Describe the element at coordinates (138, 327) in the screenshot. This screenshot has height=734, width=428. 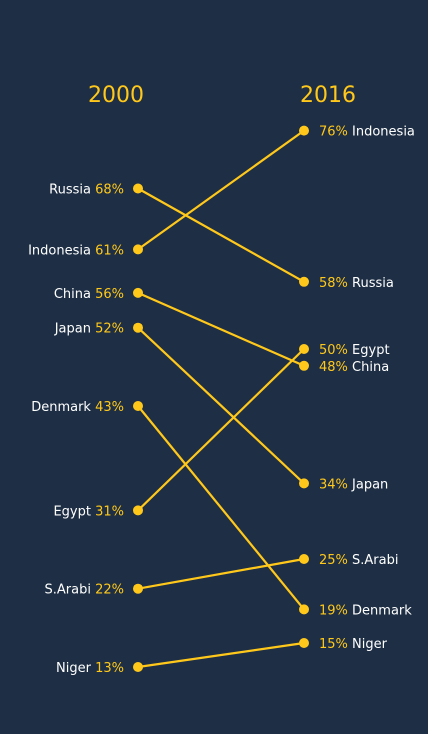
I see `point-2000-japan` at that location.